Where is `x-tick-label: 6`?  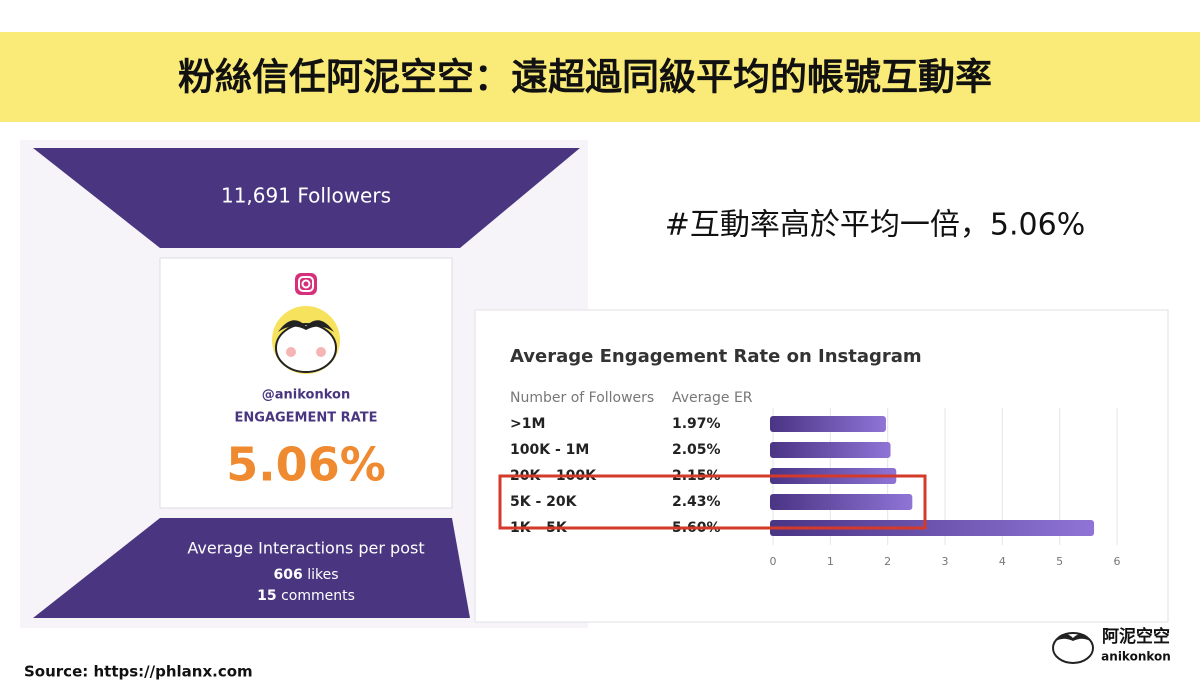
x-tick-label: 6 is located at coordinates (1117, 561).